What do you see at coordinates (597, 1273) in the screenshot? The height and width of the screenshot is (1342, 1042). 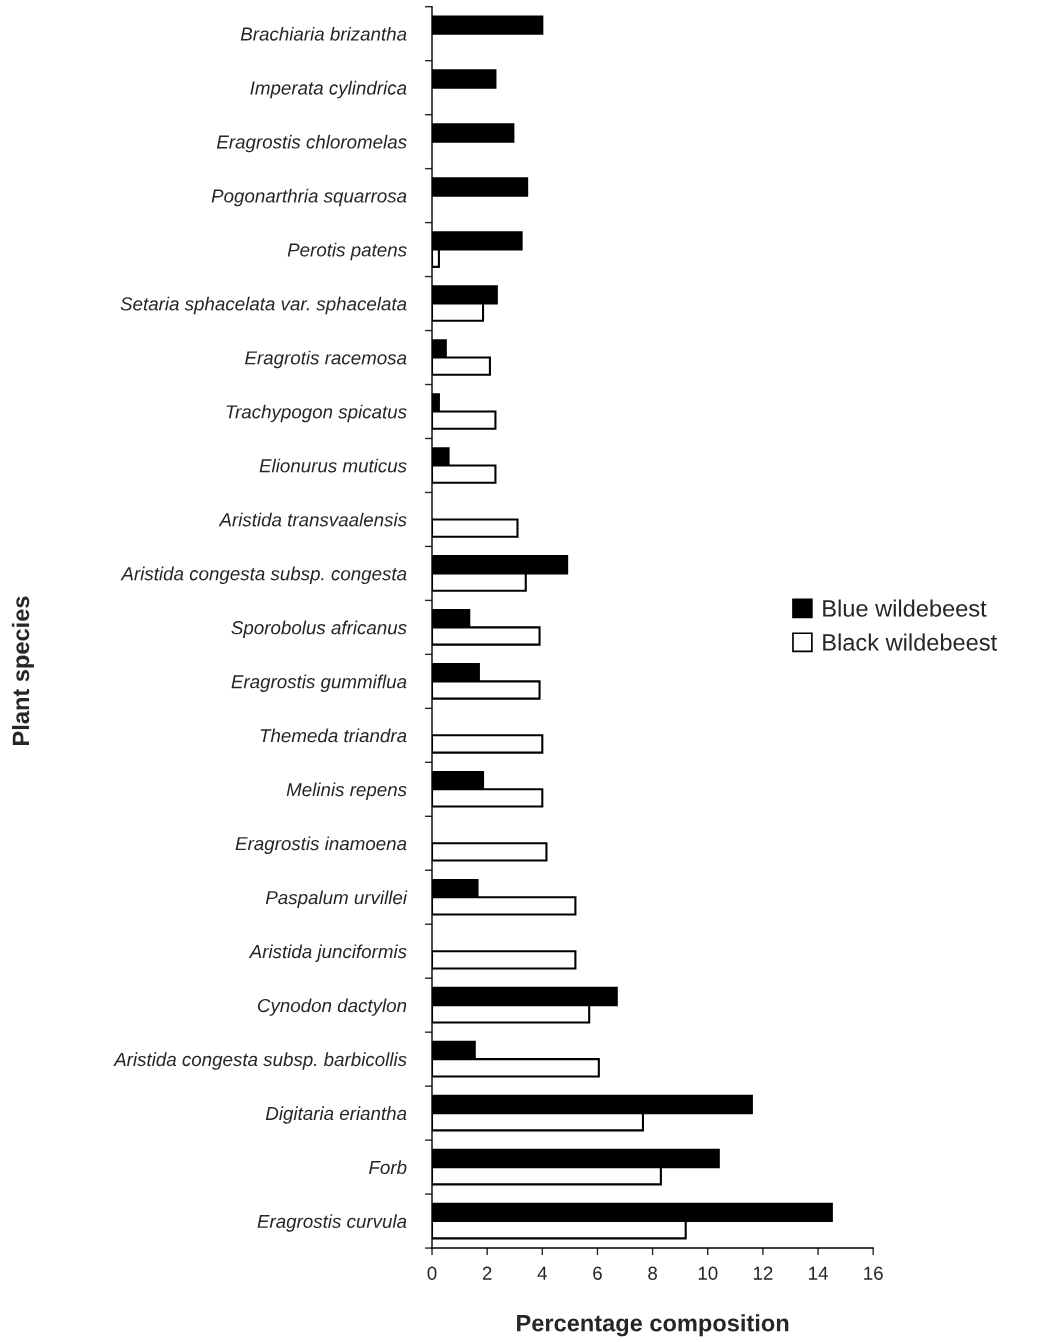 I see `x-tick-label: 6` at bounding box center [597, 1273].